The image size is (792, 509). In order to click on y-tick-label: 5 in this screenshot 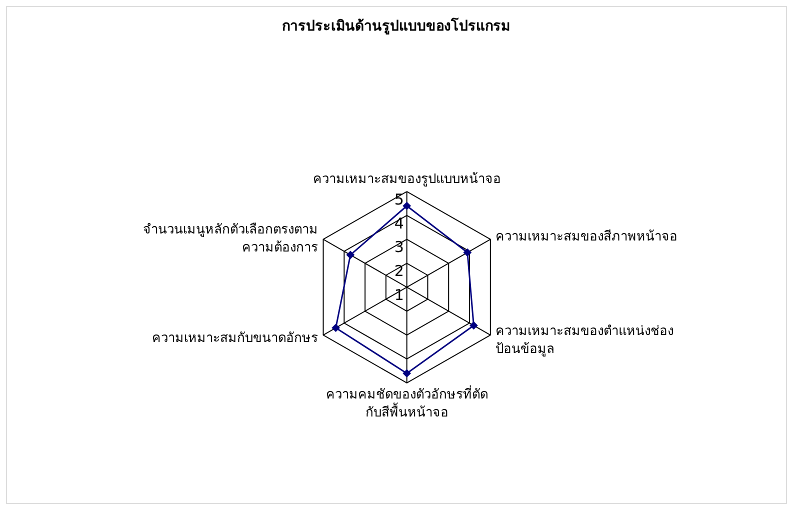, I will do `click(399, 199)`.